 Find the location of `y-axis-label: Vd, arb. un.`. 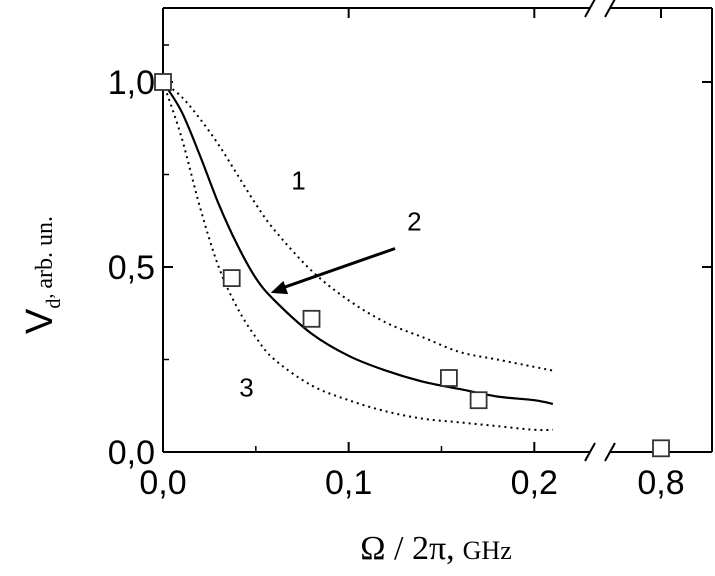

y-axis-label: Vd, arb. un. is located at coordinates (42, 275).